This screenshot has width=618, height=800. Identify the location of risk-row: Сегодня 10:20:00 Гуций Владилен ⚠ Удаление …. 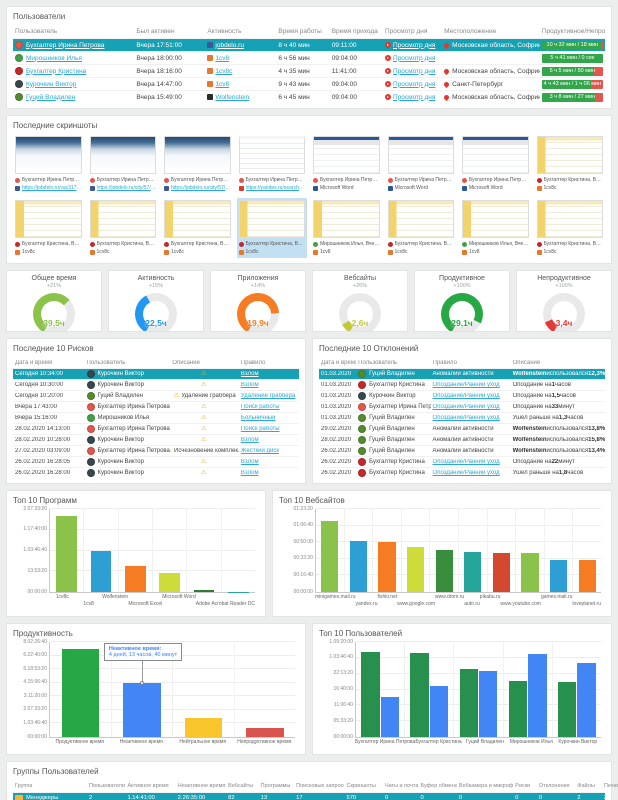
(156, 395).